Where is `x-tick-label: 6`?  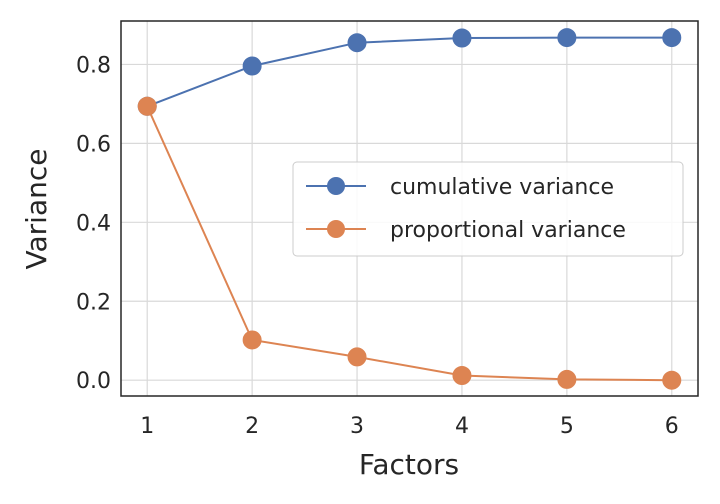 x-tick-label: 6 is located at coordinates (672, 426).